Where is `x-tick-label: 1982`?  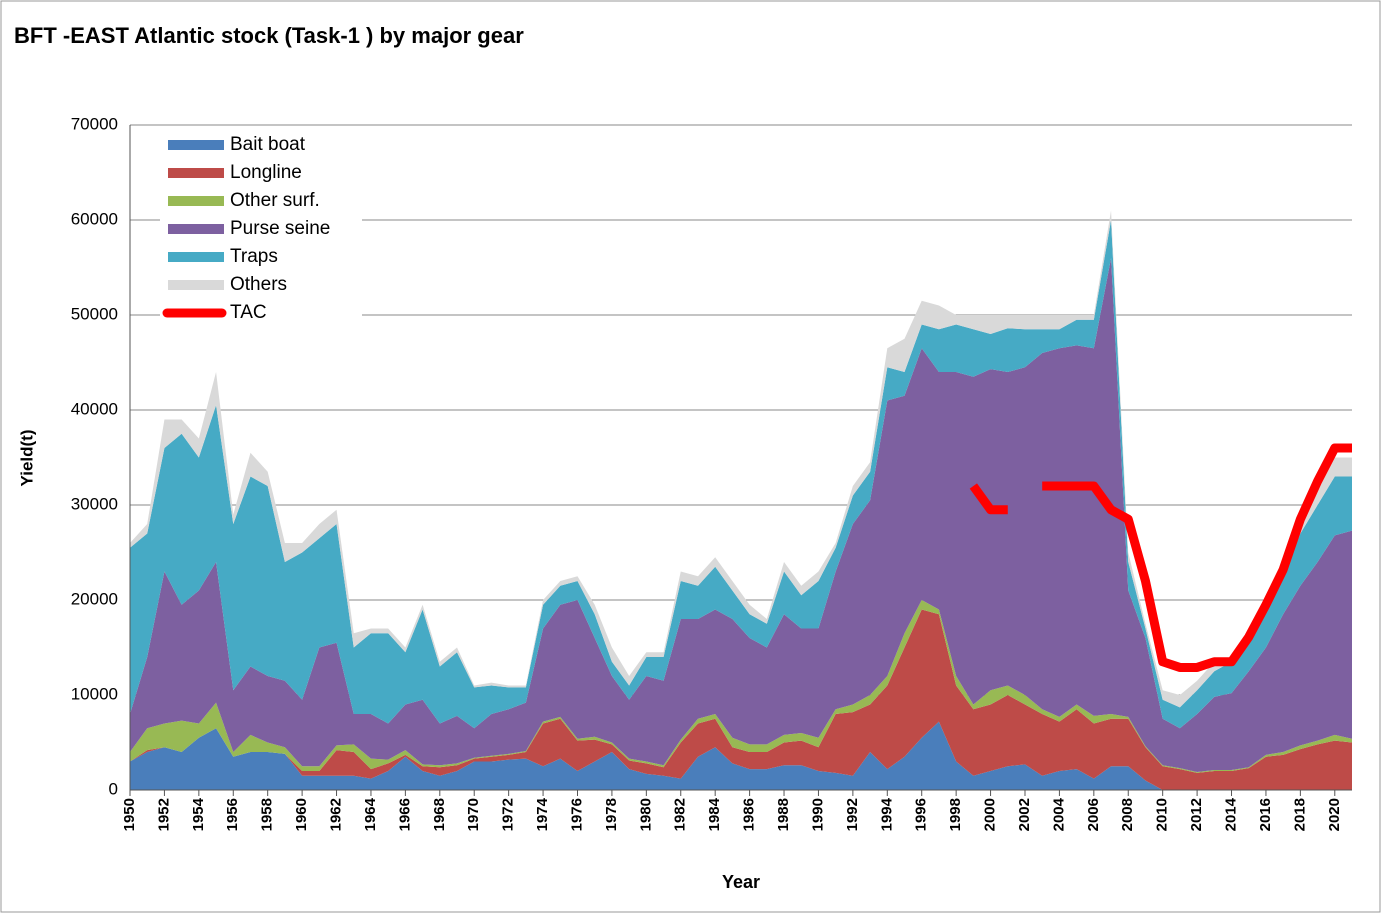 x-tick-label: 1982 is located at coordinates (680, 814).